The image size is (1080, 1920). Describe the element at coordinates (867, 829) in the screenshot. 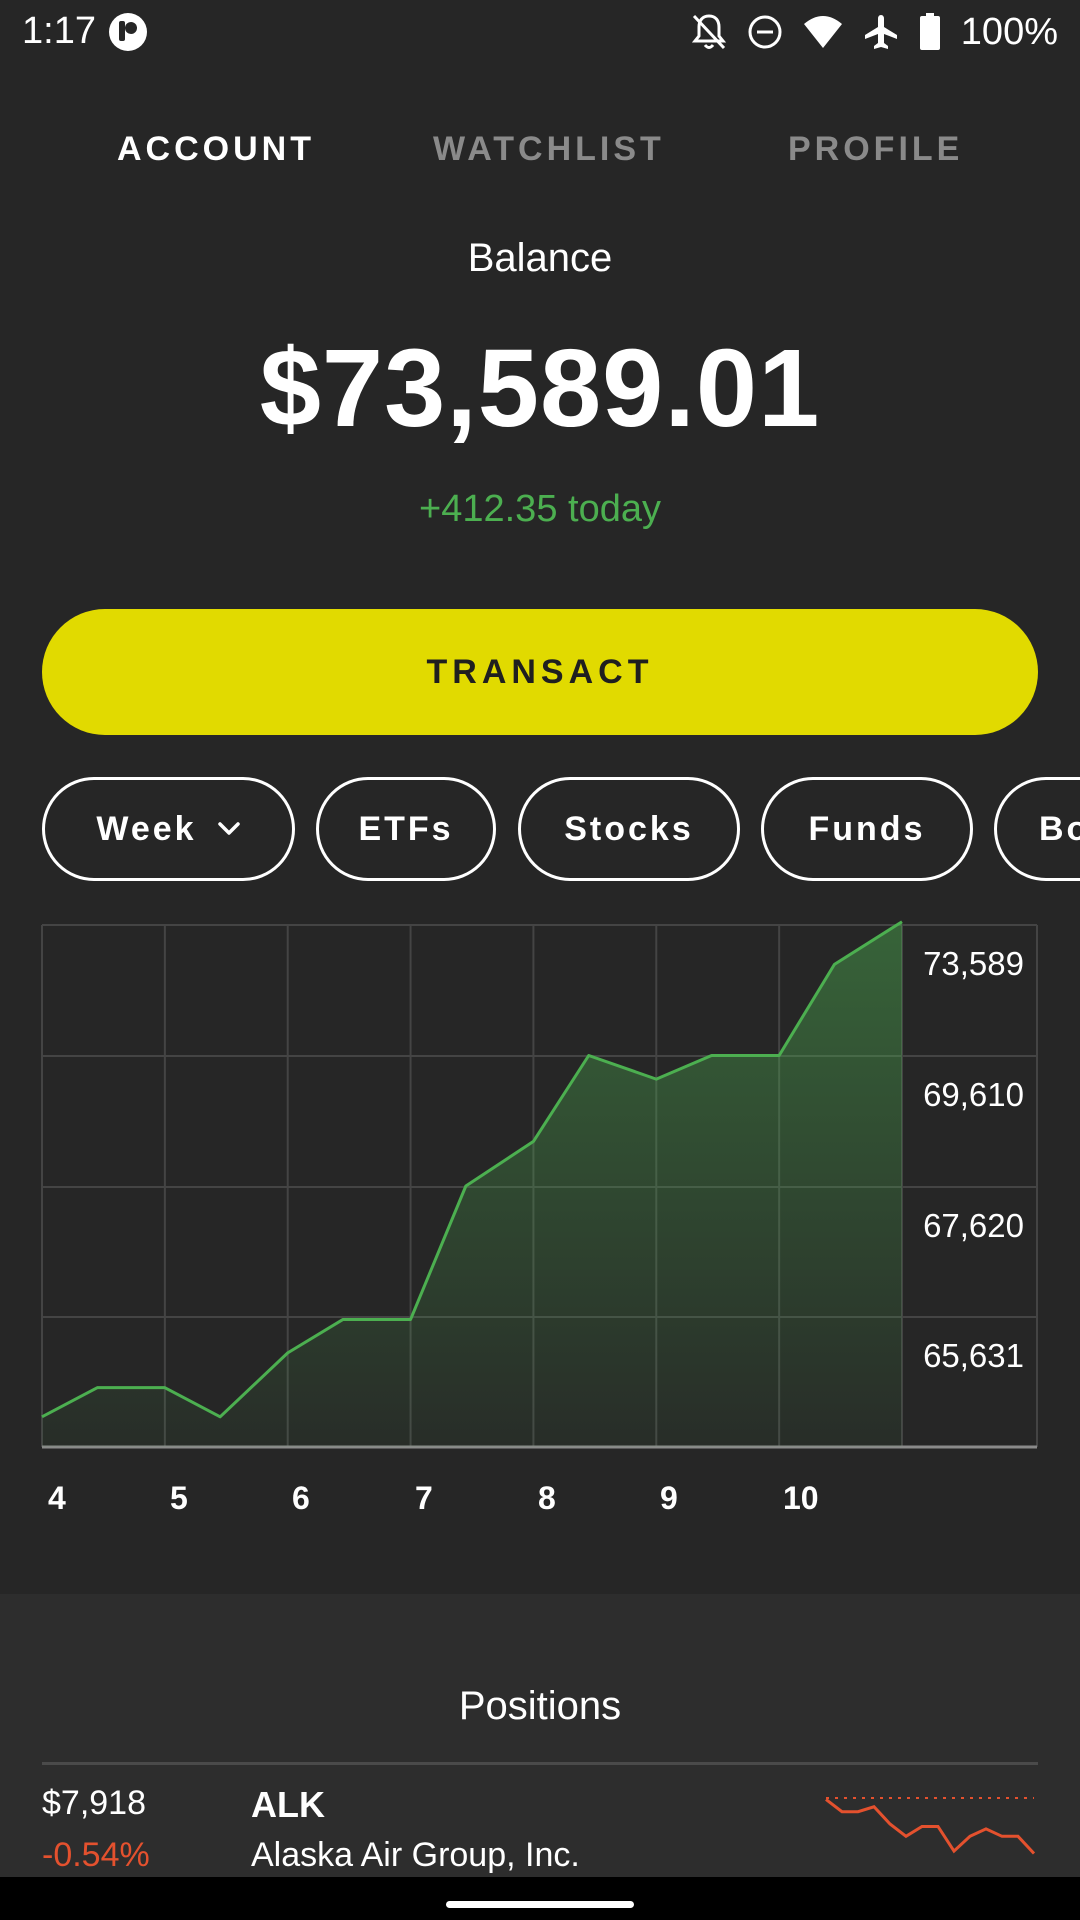

I see `chip-funds: Funds` at that location.